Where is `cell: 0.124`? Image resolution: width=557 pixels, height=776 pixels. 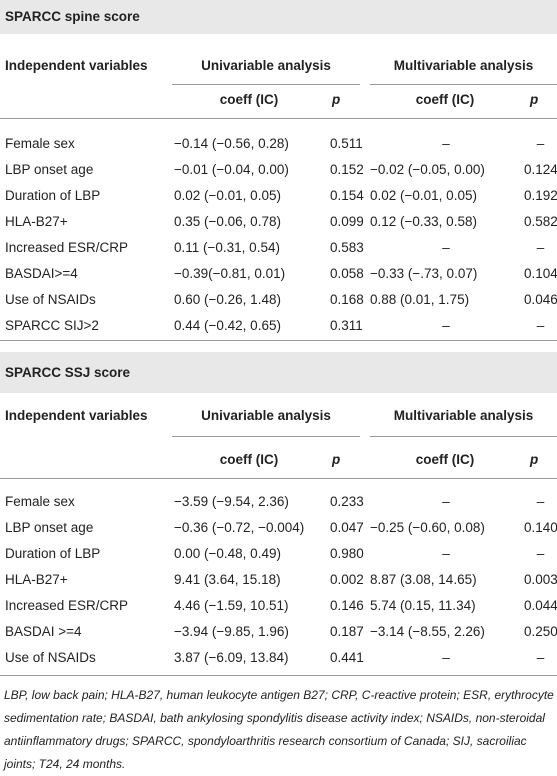
cell: 0.124 is located at coordinates (540, 169).